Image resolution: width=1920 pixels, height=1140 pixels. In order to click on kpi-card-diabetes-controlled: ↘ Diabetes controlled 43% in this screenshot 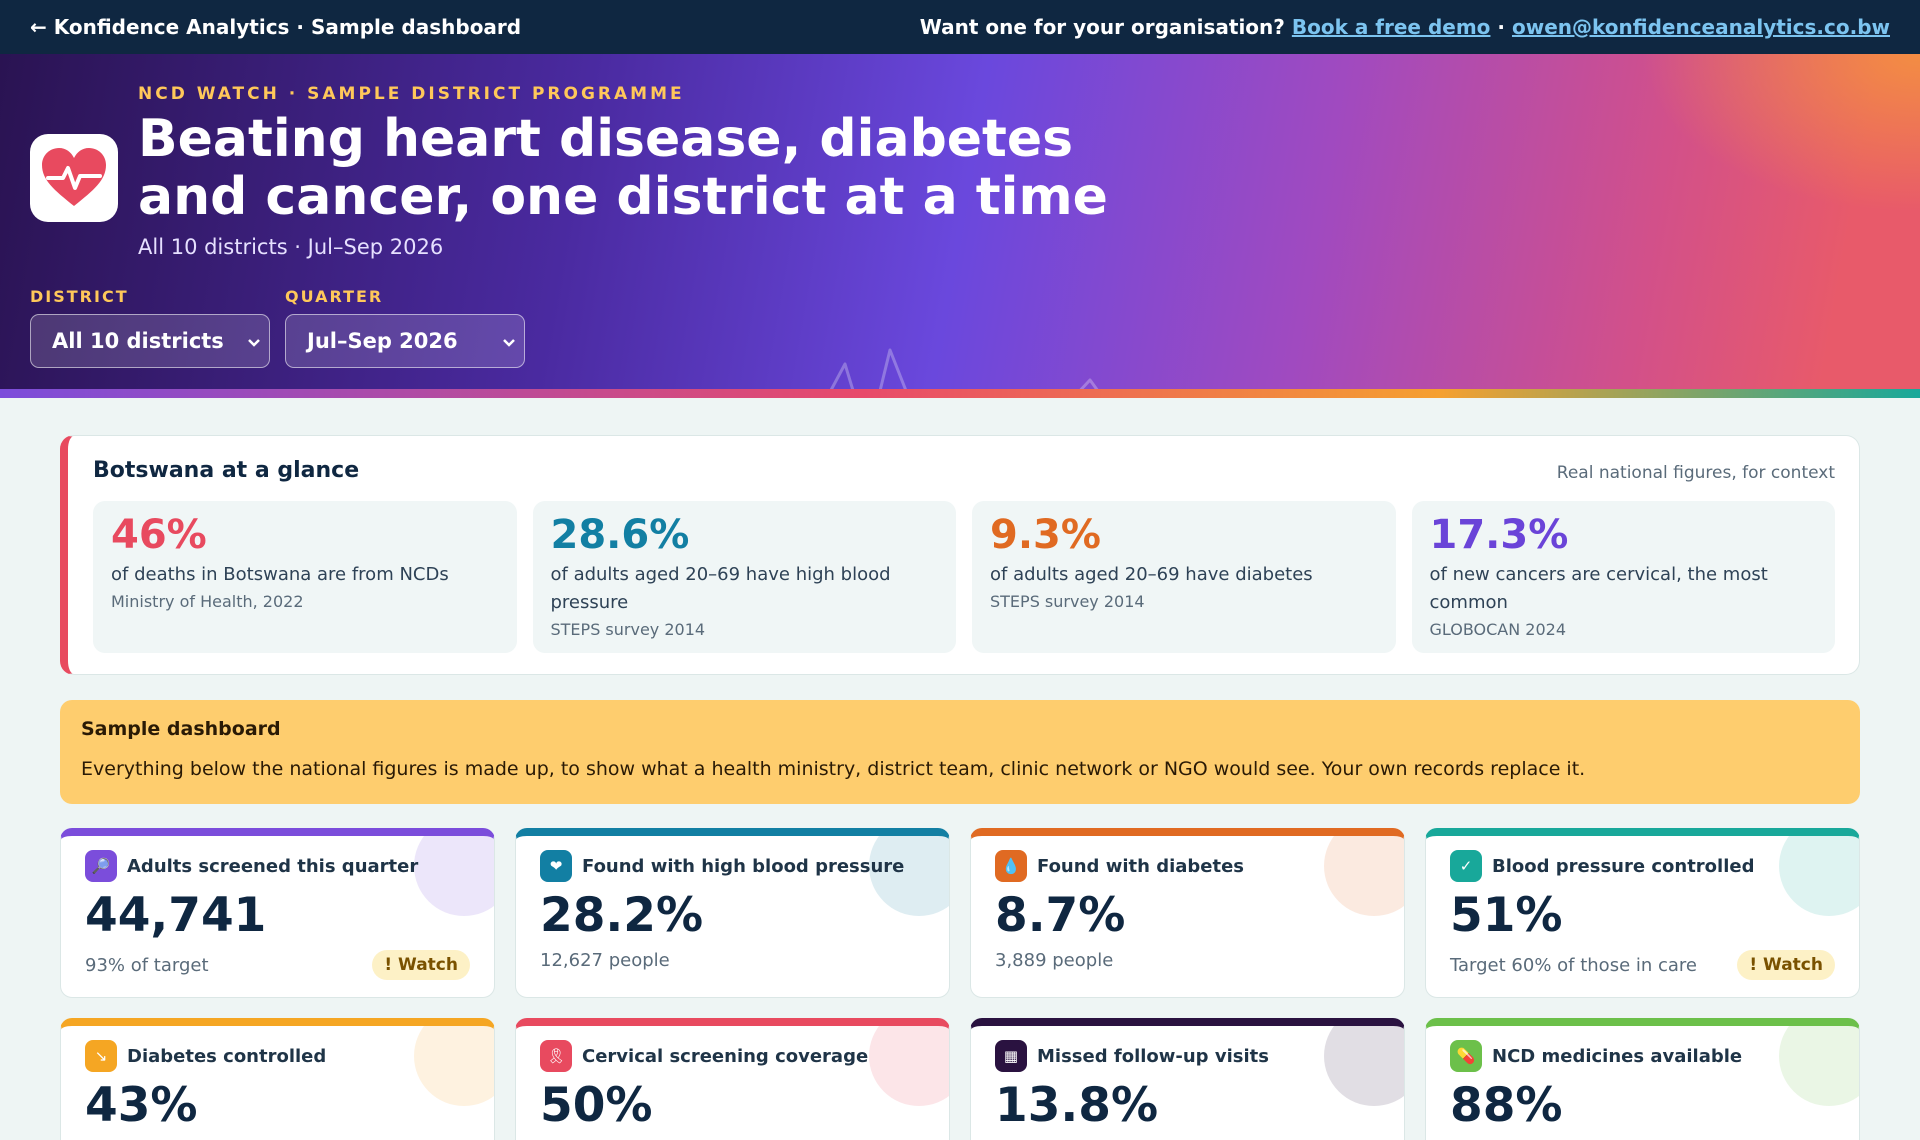, I will do `click(277, 1079)`.